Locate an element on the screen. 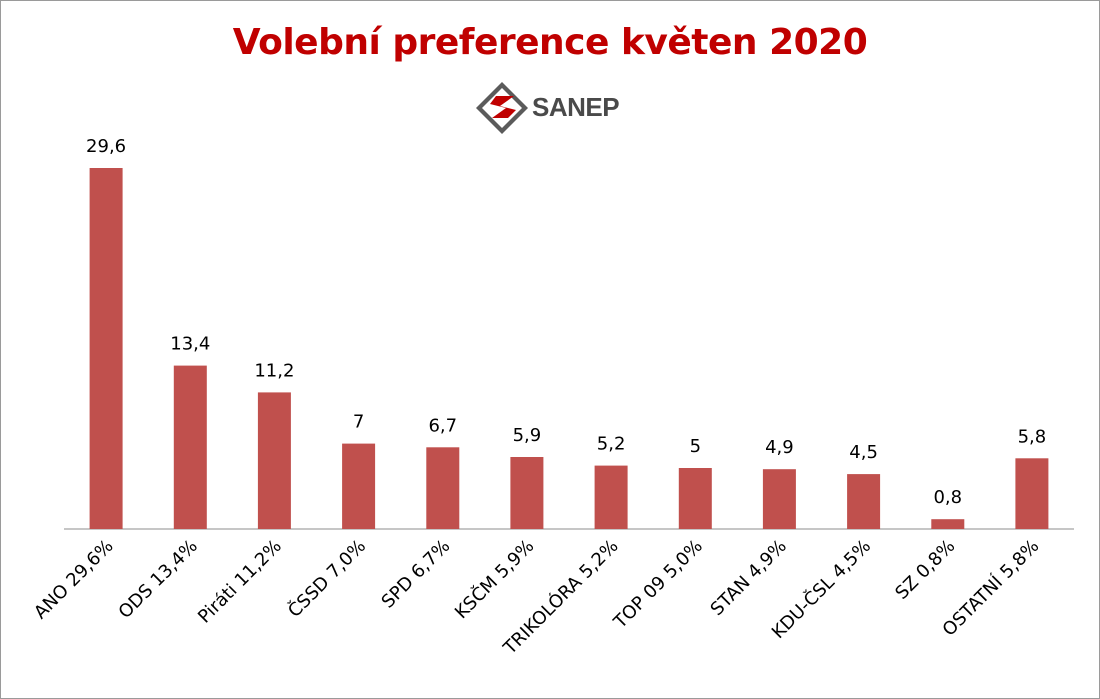 Image resolution: width=1100 pixels, height=699 pixels. data-label: 5,8 is located at coordinates (1032, 436).